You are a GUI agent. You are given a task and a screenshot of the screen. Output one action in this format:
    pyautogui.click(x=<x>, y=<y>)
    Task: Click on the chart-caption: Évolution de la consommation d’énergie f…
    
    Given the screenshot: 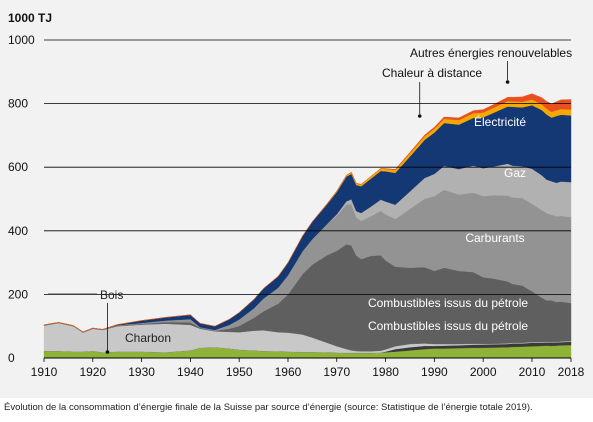 What is the action you would take?
    pyautogui.click(x=268, y=407)
    